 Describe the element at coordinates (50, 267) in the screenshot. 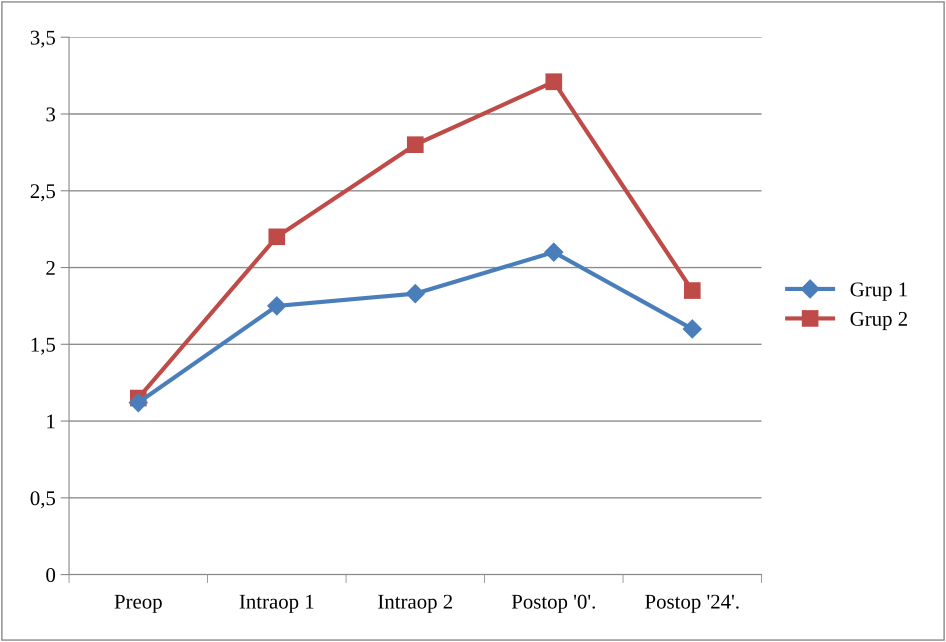

I see `y-tick-label: 2` at that location.